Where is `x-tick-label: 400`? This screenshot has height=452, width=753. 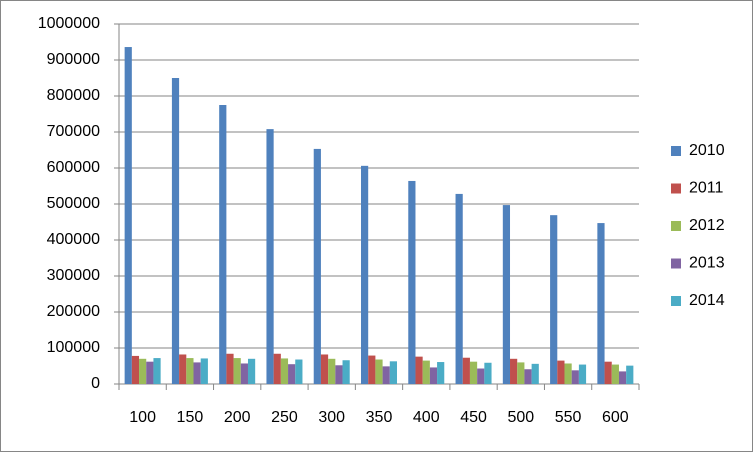
x-tick-label: 400 is located at coordinates (426, 417).